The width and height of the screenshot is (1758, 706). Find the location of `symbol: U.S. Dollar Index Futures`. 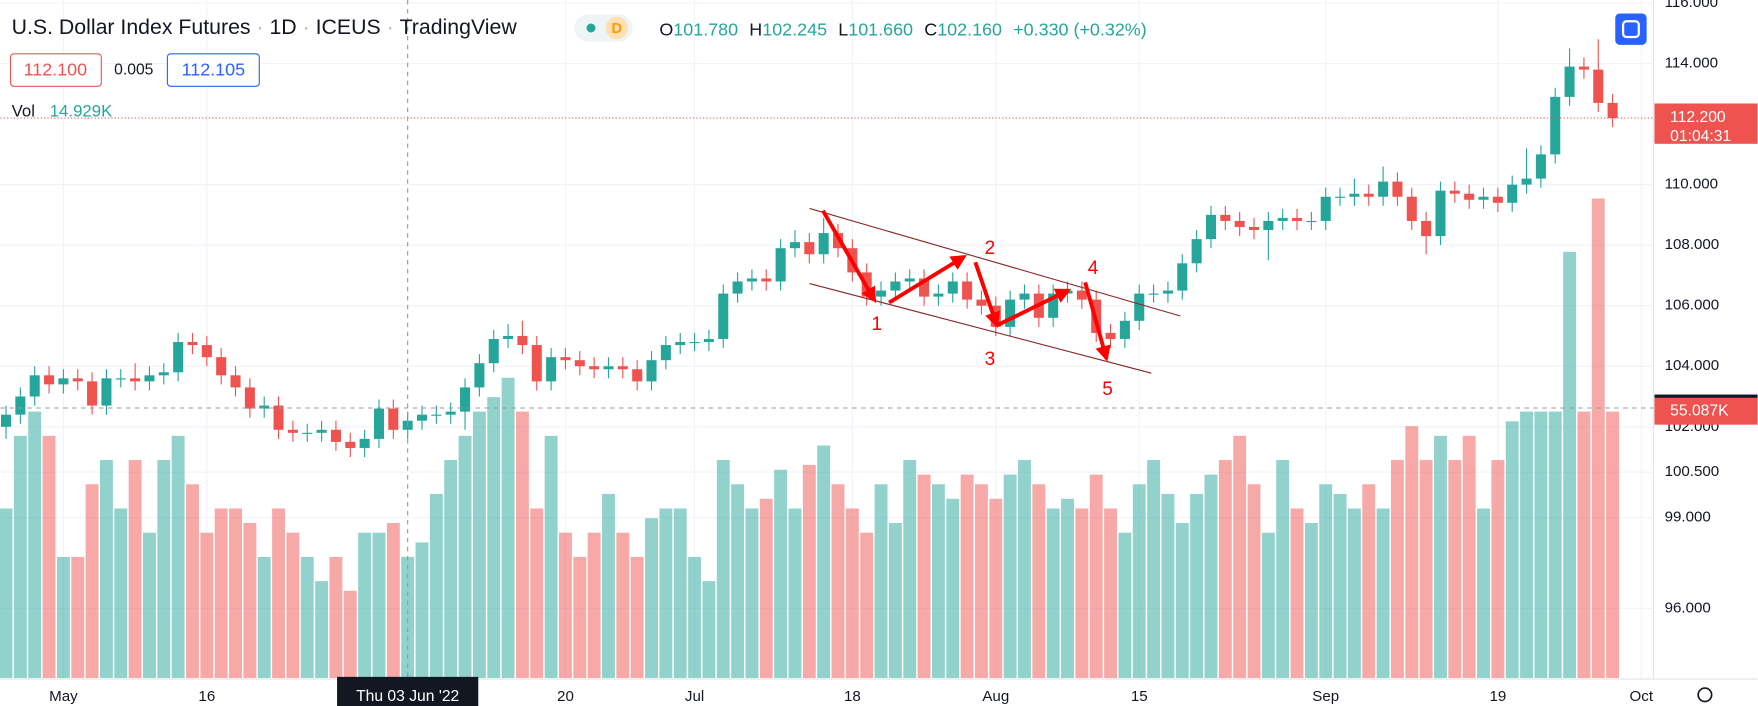

symbol: U.S. Dollar Index Futures is located at coordinates (131, 27).